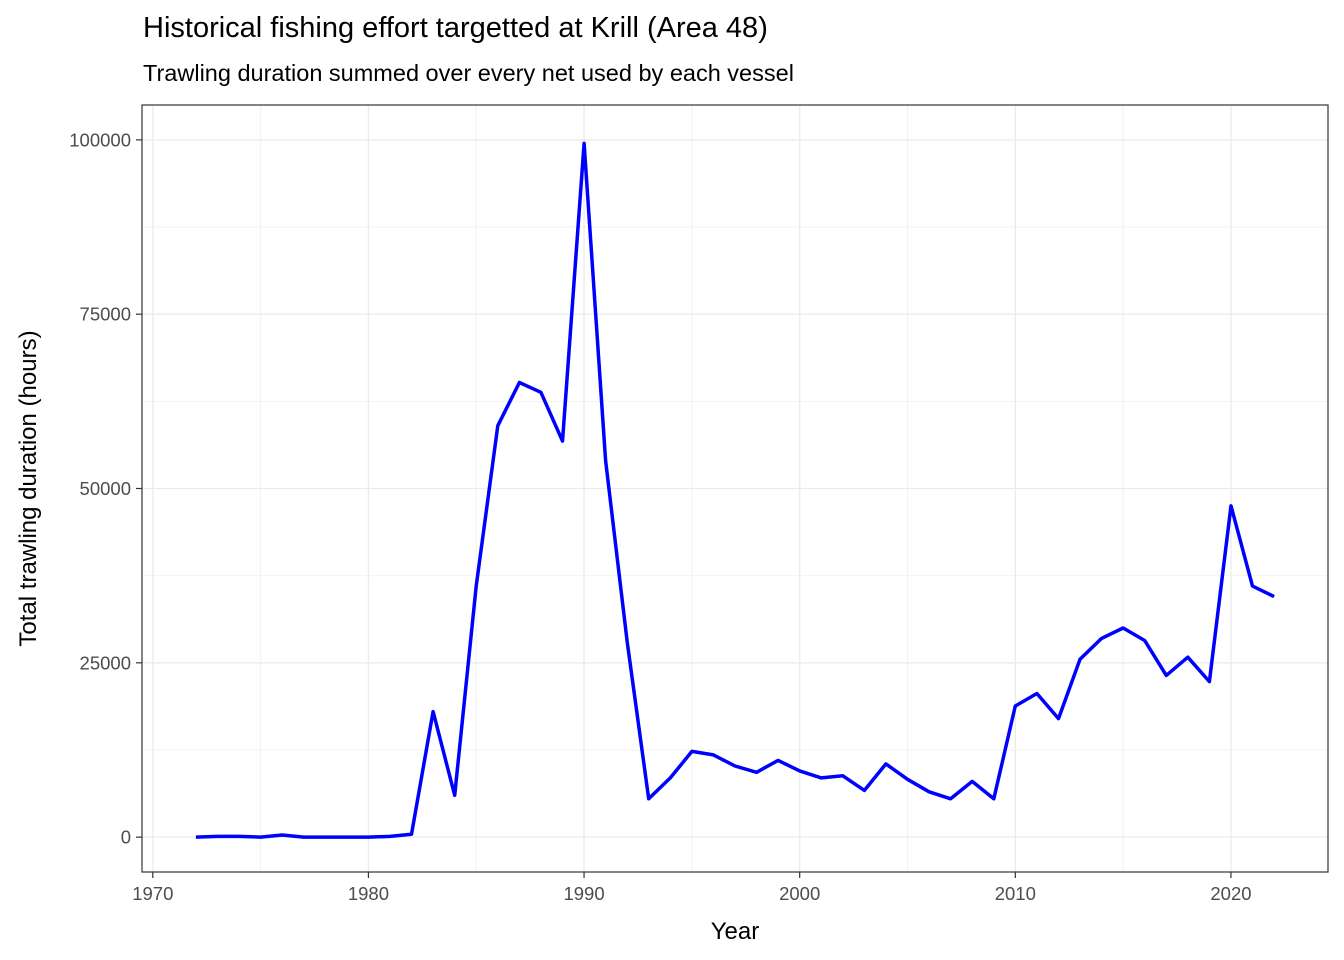 The image size is (1344, 960). I want to click on x-tick-label: 2020, so click(1230, 893).